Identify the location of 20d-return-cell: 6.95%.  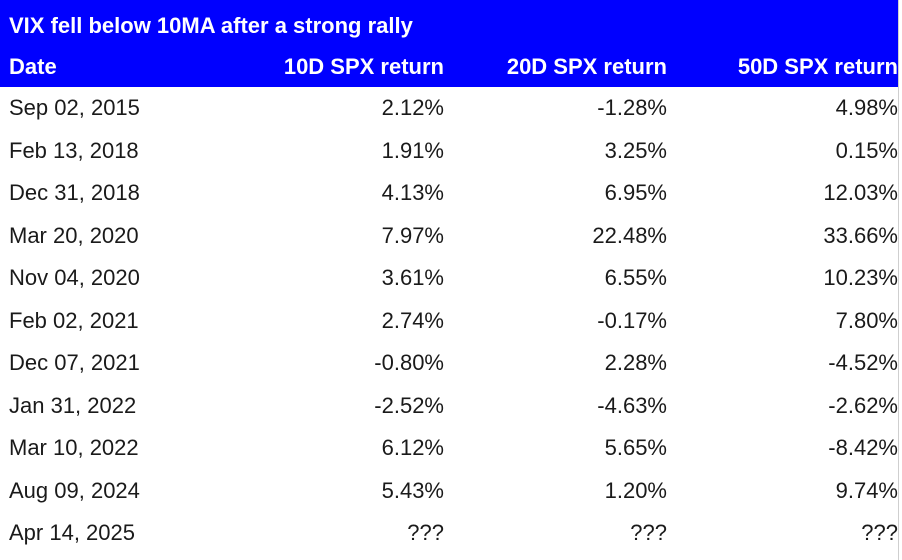
(635, 193).